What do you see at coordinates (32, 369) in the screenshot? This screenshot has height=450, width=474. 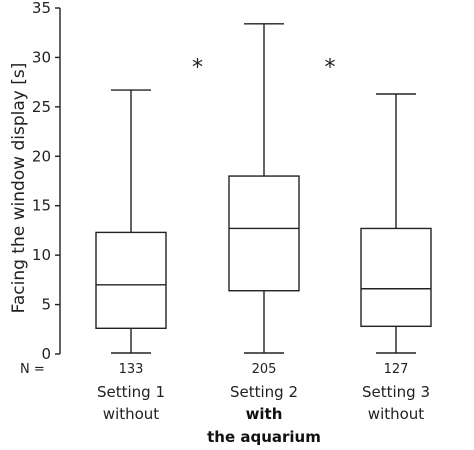 I see `n-prefix-label: N =` at bounding box center [32, 369].